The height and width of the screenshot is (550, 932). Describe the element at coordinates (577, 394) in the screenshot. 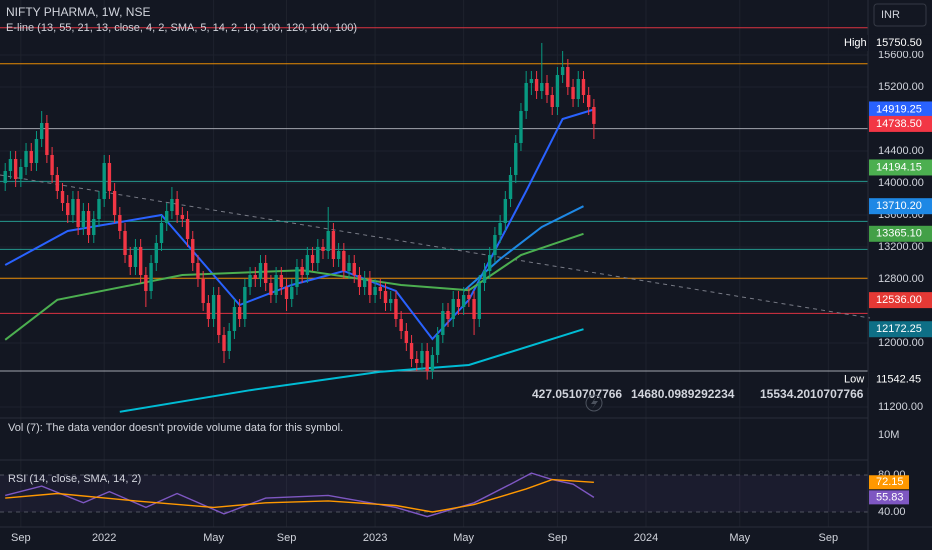

I see `readout: 427.0510707766` at that location.